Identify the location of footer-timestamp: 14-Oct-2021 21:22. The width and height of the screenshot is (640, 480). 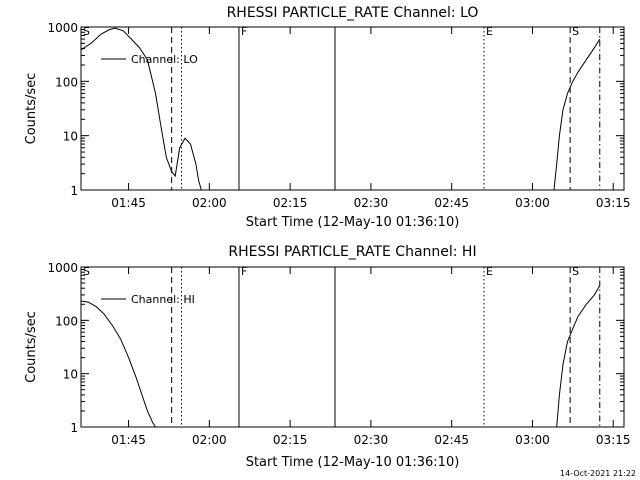
(598, 473).